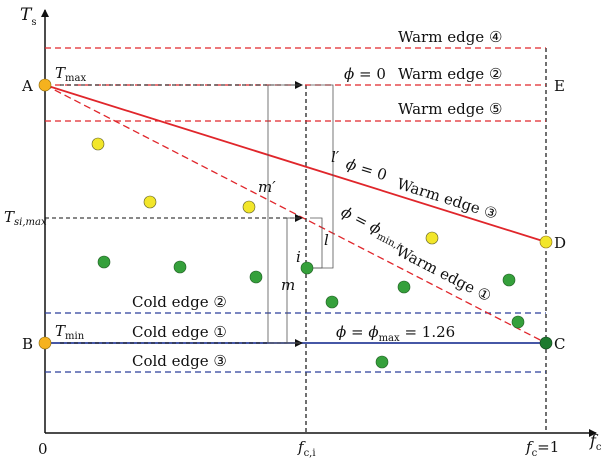 Image resolution: width=609 pixels, height=462 pixels. I want to click on label-B: B, so click(27, 344).